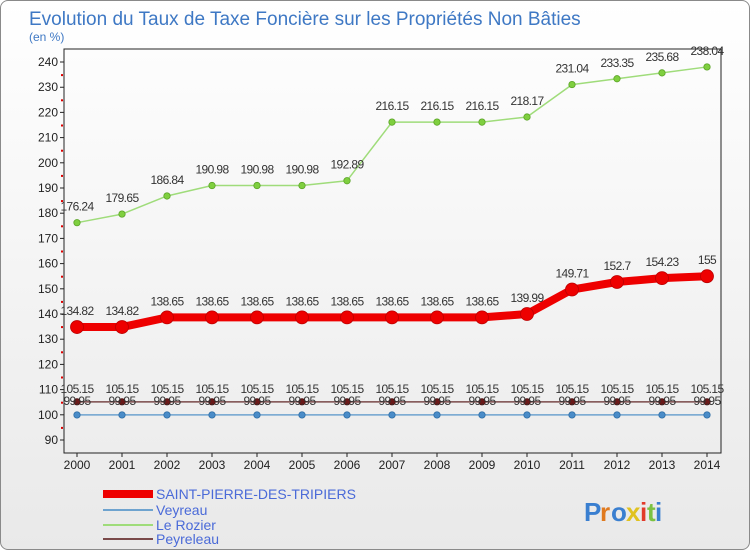 The height and width of the screenshot is (550, 750). What do you see at coordinates (77, 207) in the screenshot?
I see `data-label-le-rozier: 176.24` at bounding box center [77, 207].